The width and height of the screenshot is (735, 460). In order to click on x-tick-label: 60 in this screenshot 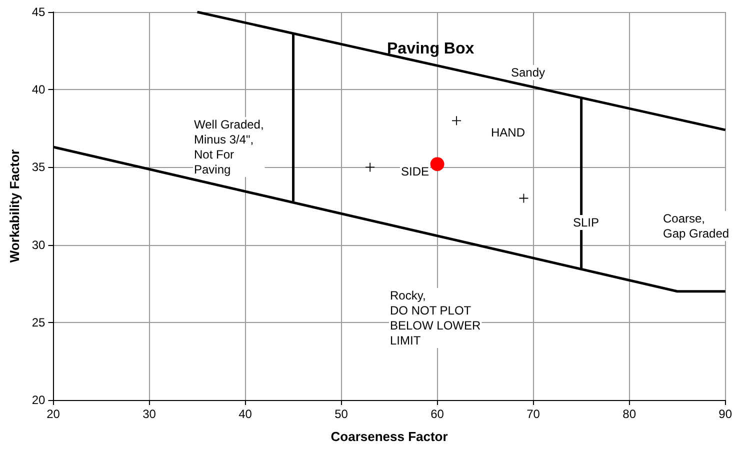, I will do `click(437, 414)`.